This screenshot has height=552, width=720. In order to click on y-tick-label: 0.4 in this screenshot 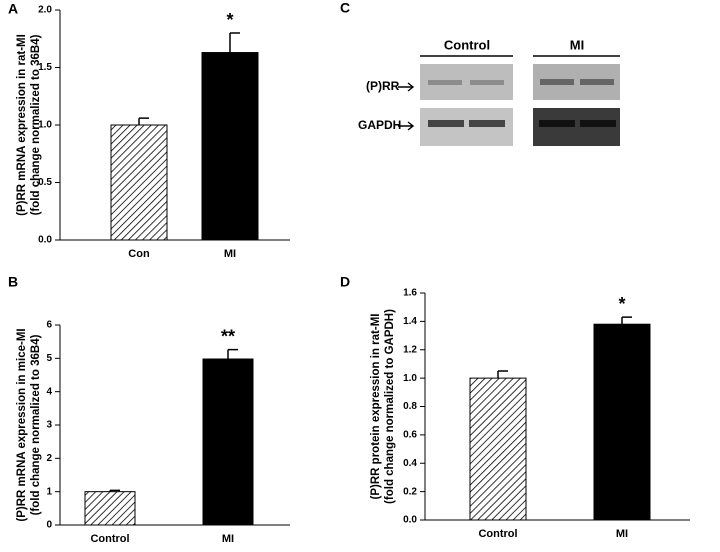, I will do `click(410, 463)`.